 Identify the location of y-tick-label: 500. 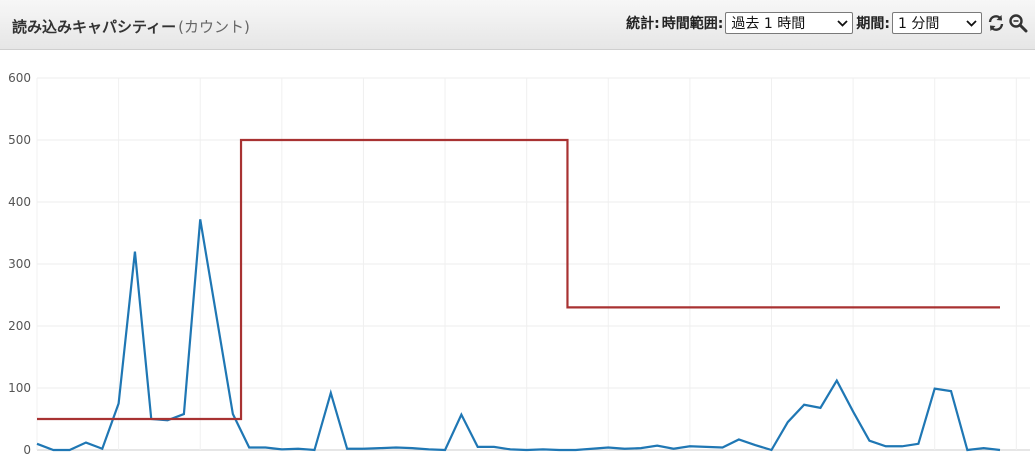
(19, 140).